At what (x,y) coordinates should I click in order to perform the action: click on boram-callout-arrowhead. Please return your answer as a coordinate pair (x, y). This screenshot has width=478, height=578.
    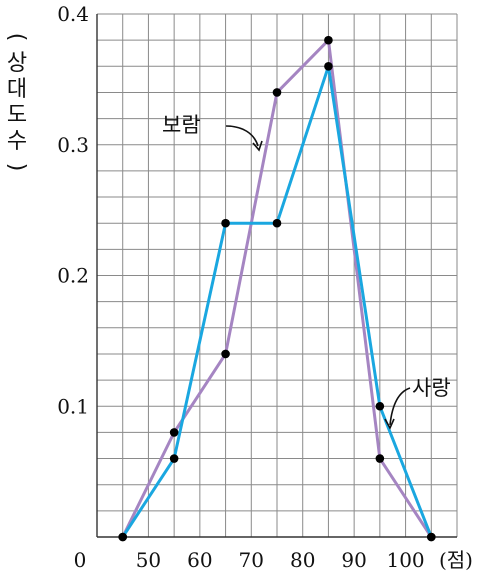
    Looking at the image, I should click on (257, 146).